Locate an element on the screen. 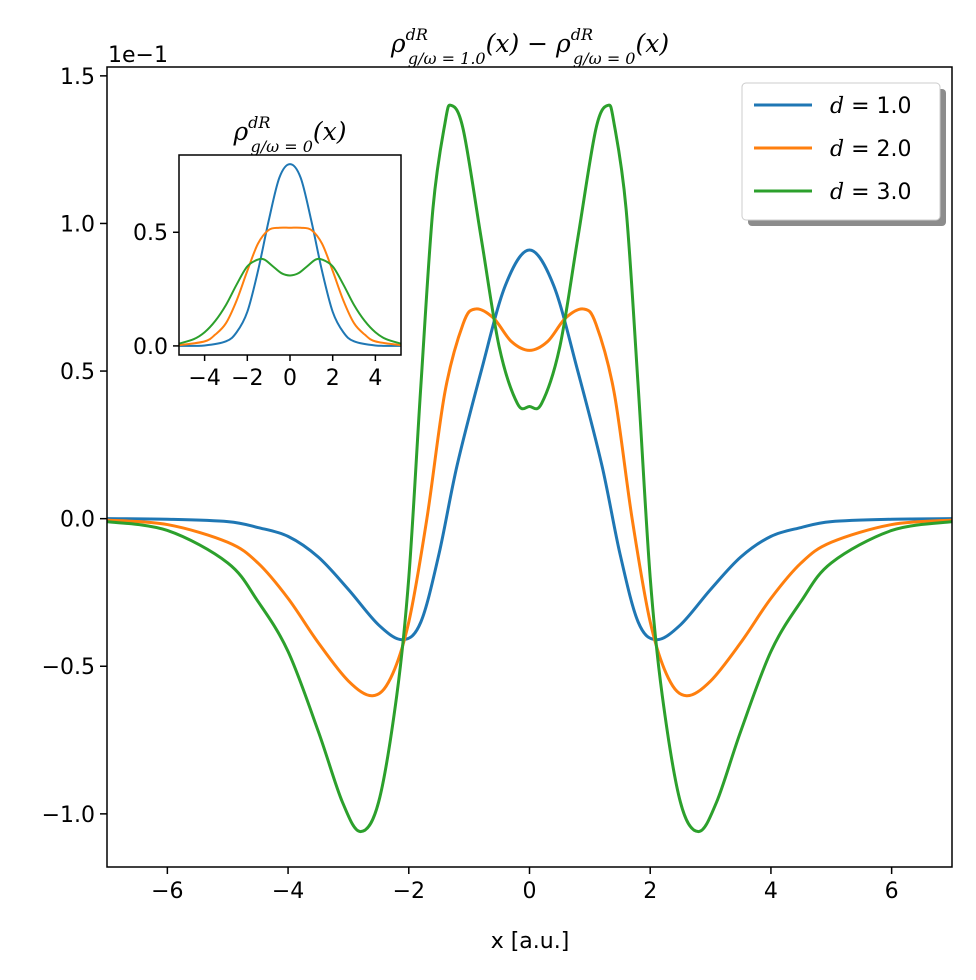  x-axis-label: x [a.u.] is located at coordinates (530, 941).